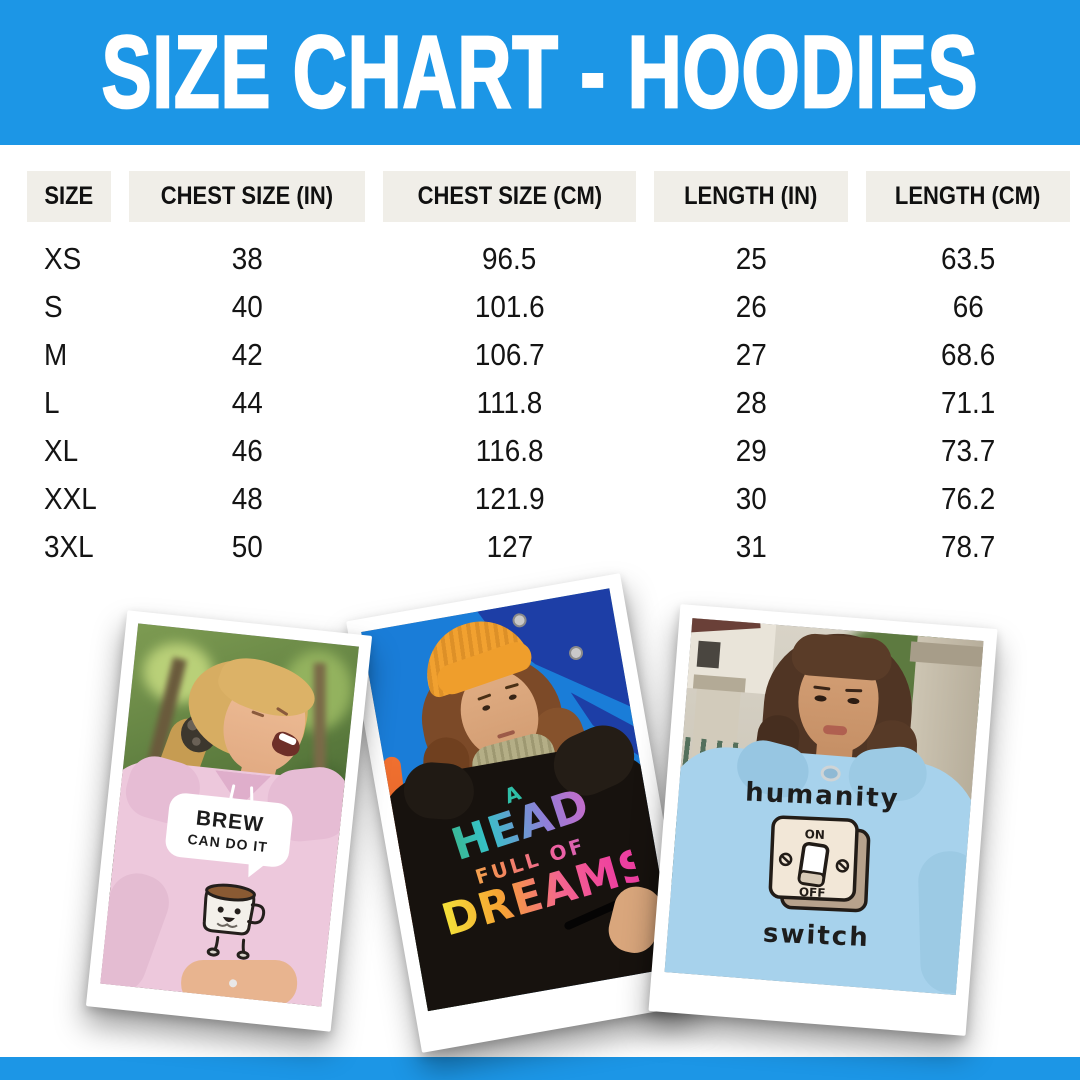 Image resolution: width=1080 pixels, height=1080 pixels. Describe the element at coordinates (751, 306) in the screenshot. I see `value-cell: 26` at that location.